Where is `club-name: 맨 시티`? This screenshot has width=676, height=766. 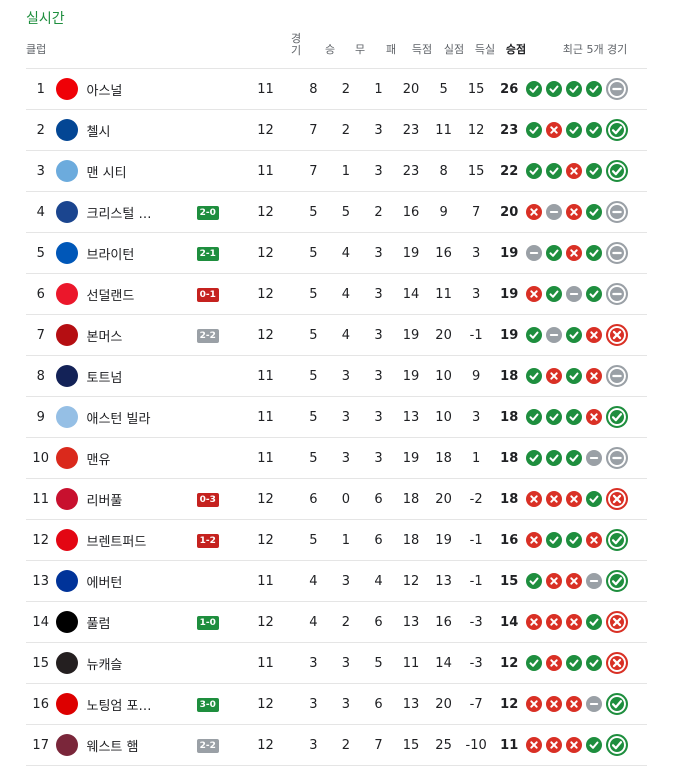 club-name: 맨 시티 is located at coordinates (130, 171).